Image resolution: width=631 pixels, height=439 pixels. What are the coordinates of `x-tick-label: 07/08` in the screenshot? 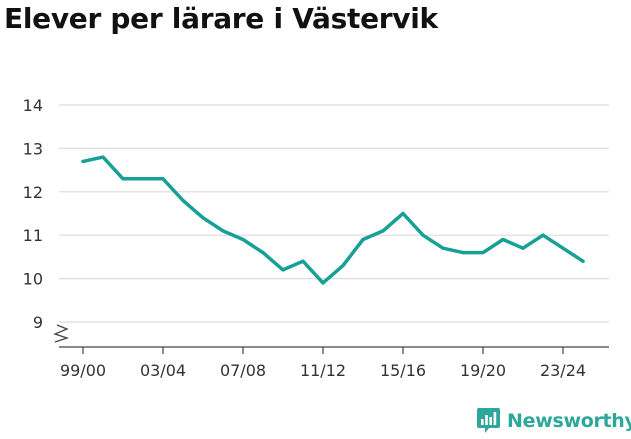 It's located at (243, 370).